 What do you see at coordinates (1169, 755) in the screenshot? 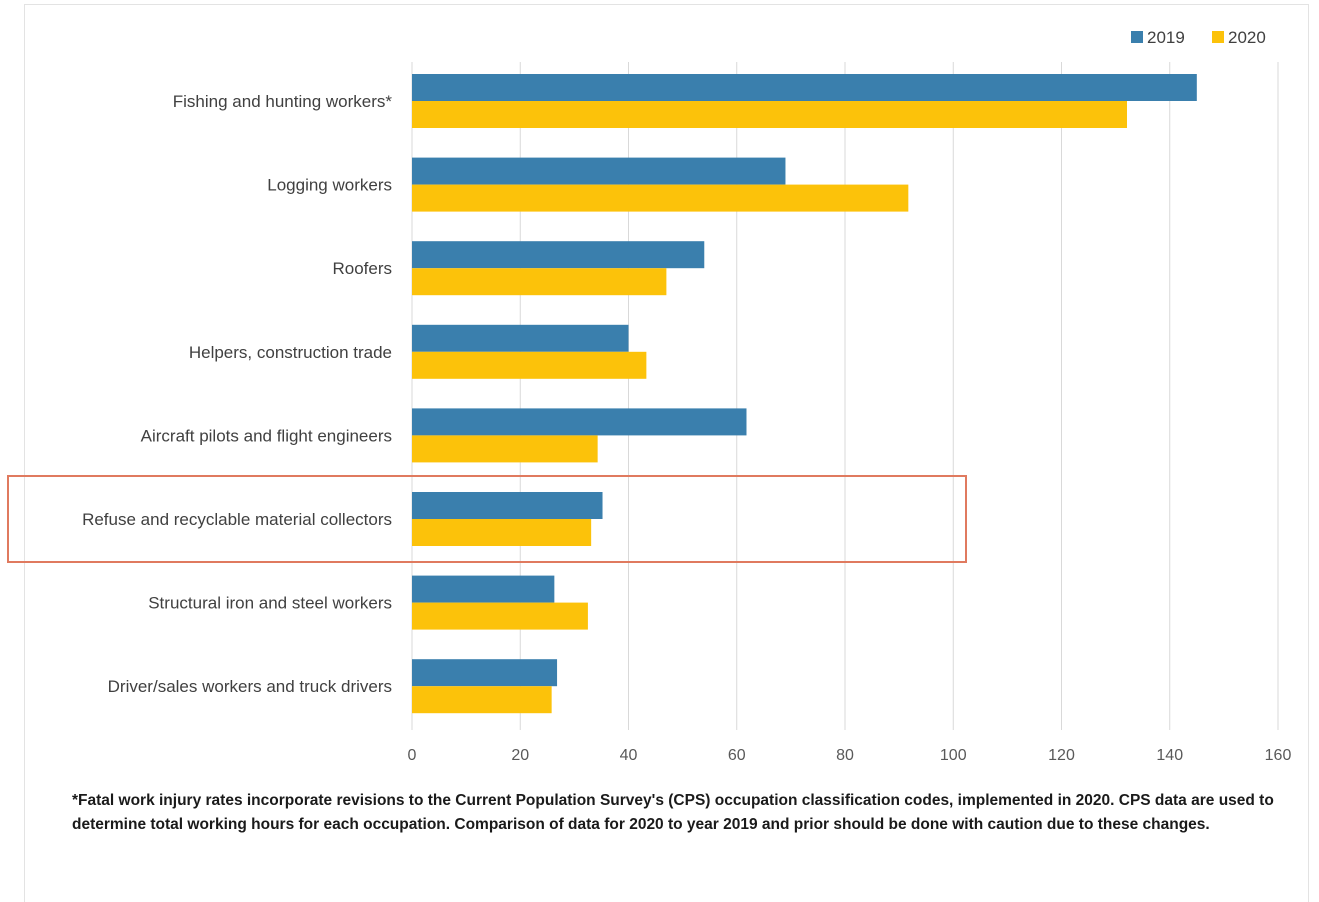
I see `x-tick-label: 140` at bounding box center [1169, 755].